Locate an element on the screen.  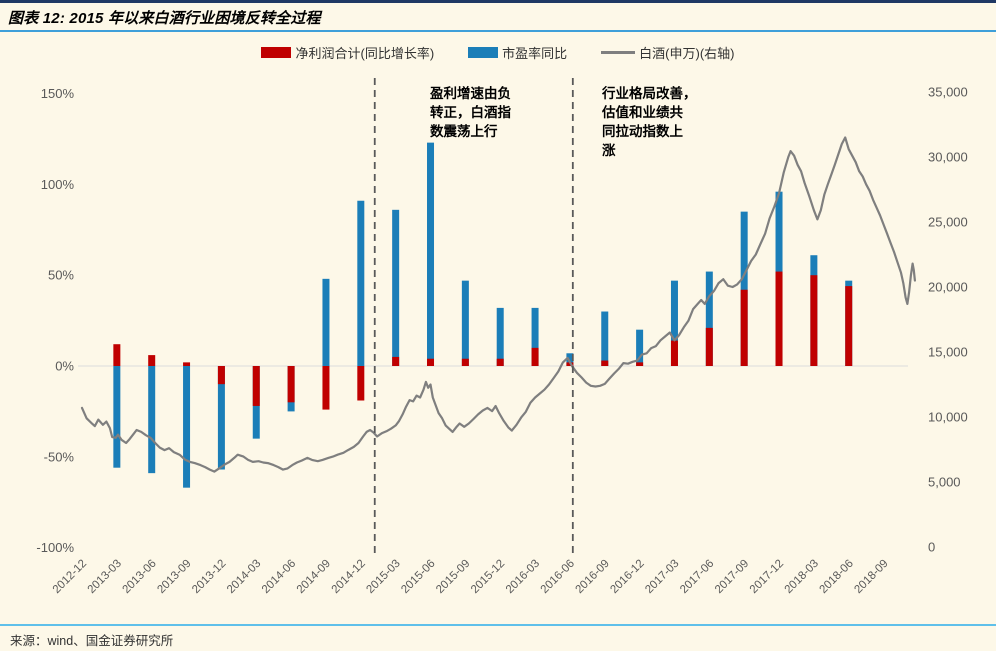
x-axis-tick: 2014-06 is located at coordinates (279, 577).